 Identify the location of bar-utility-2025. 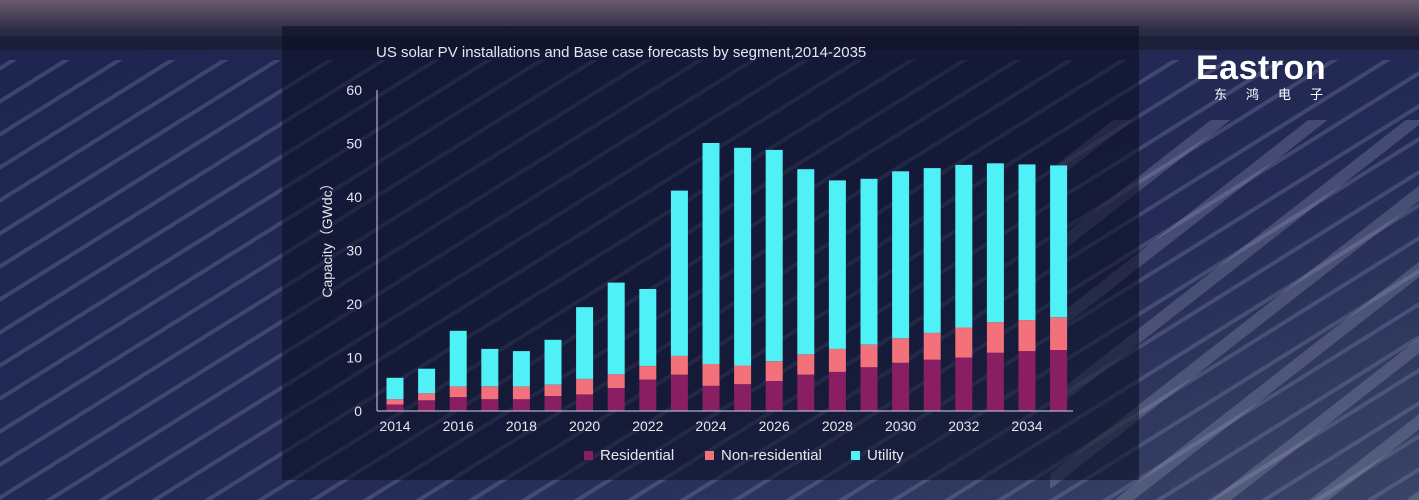
(743, 256).